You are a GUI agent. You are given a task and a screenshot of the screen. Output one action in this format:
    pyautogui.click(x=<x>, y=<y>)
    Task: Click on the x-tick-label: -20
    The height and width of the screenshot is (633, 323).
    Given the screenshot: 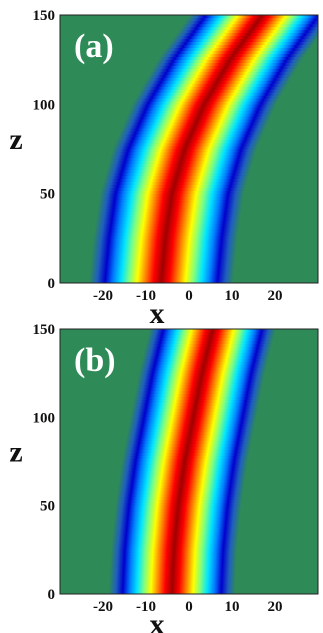 What is the action you would take?
    pyautogui.click(x=103, y=607)
    